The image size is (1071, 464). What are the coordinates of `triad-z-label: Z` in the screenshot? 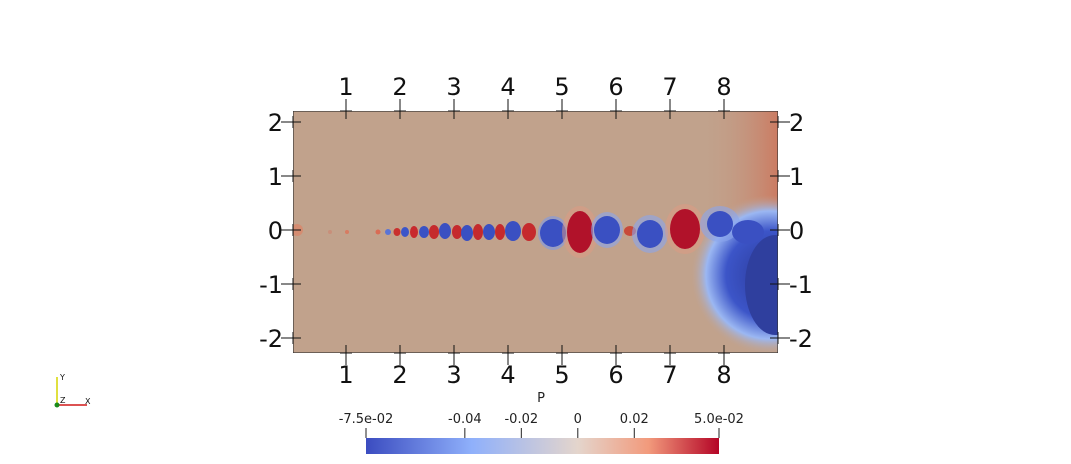 It's located at (63, 400).